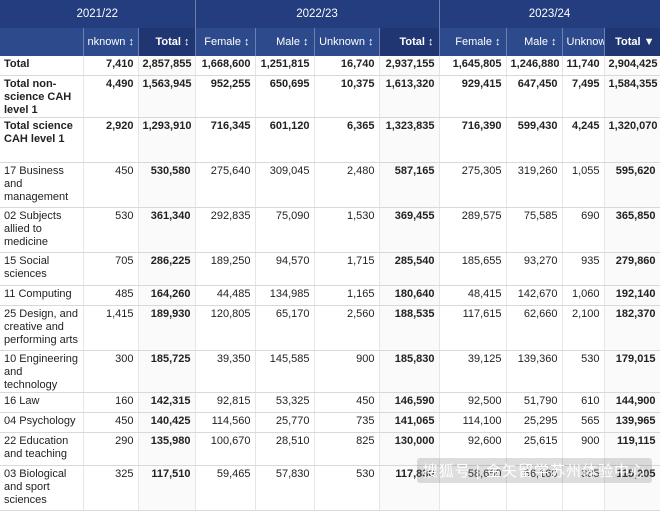 The height and width of the screenshot is (511, 660). Describe the element at coordinates (583, 42) in the screenshot. I see `unknown-2023-24-sort-header: Unknown ↕` at that location.